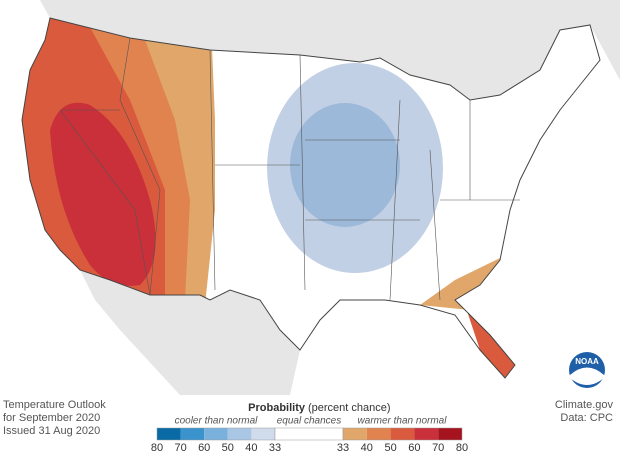 The height and width of the screenshot is (458, 620). Describe the element at coordinates (587, 361) in the screenshot. I see `logo-text: NOAA` at that location.